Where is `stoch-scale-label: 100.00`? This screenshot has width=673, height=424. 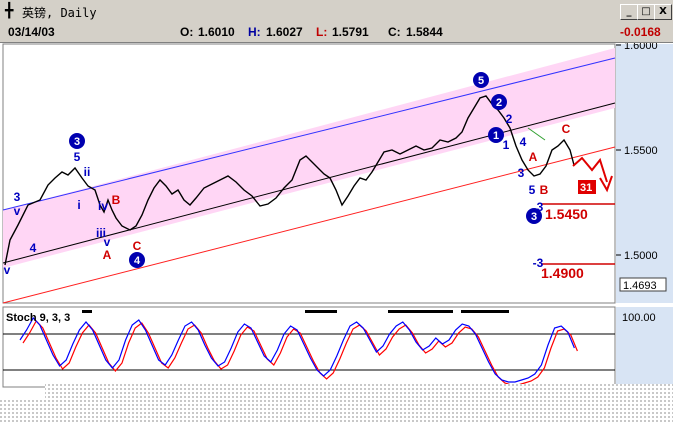 stoch-scale-label: 100.00 is located at coordinates (639, 318).